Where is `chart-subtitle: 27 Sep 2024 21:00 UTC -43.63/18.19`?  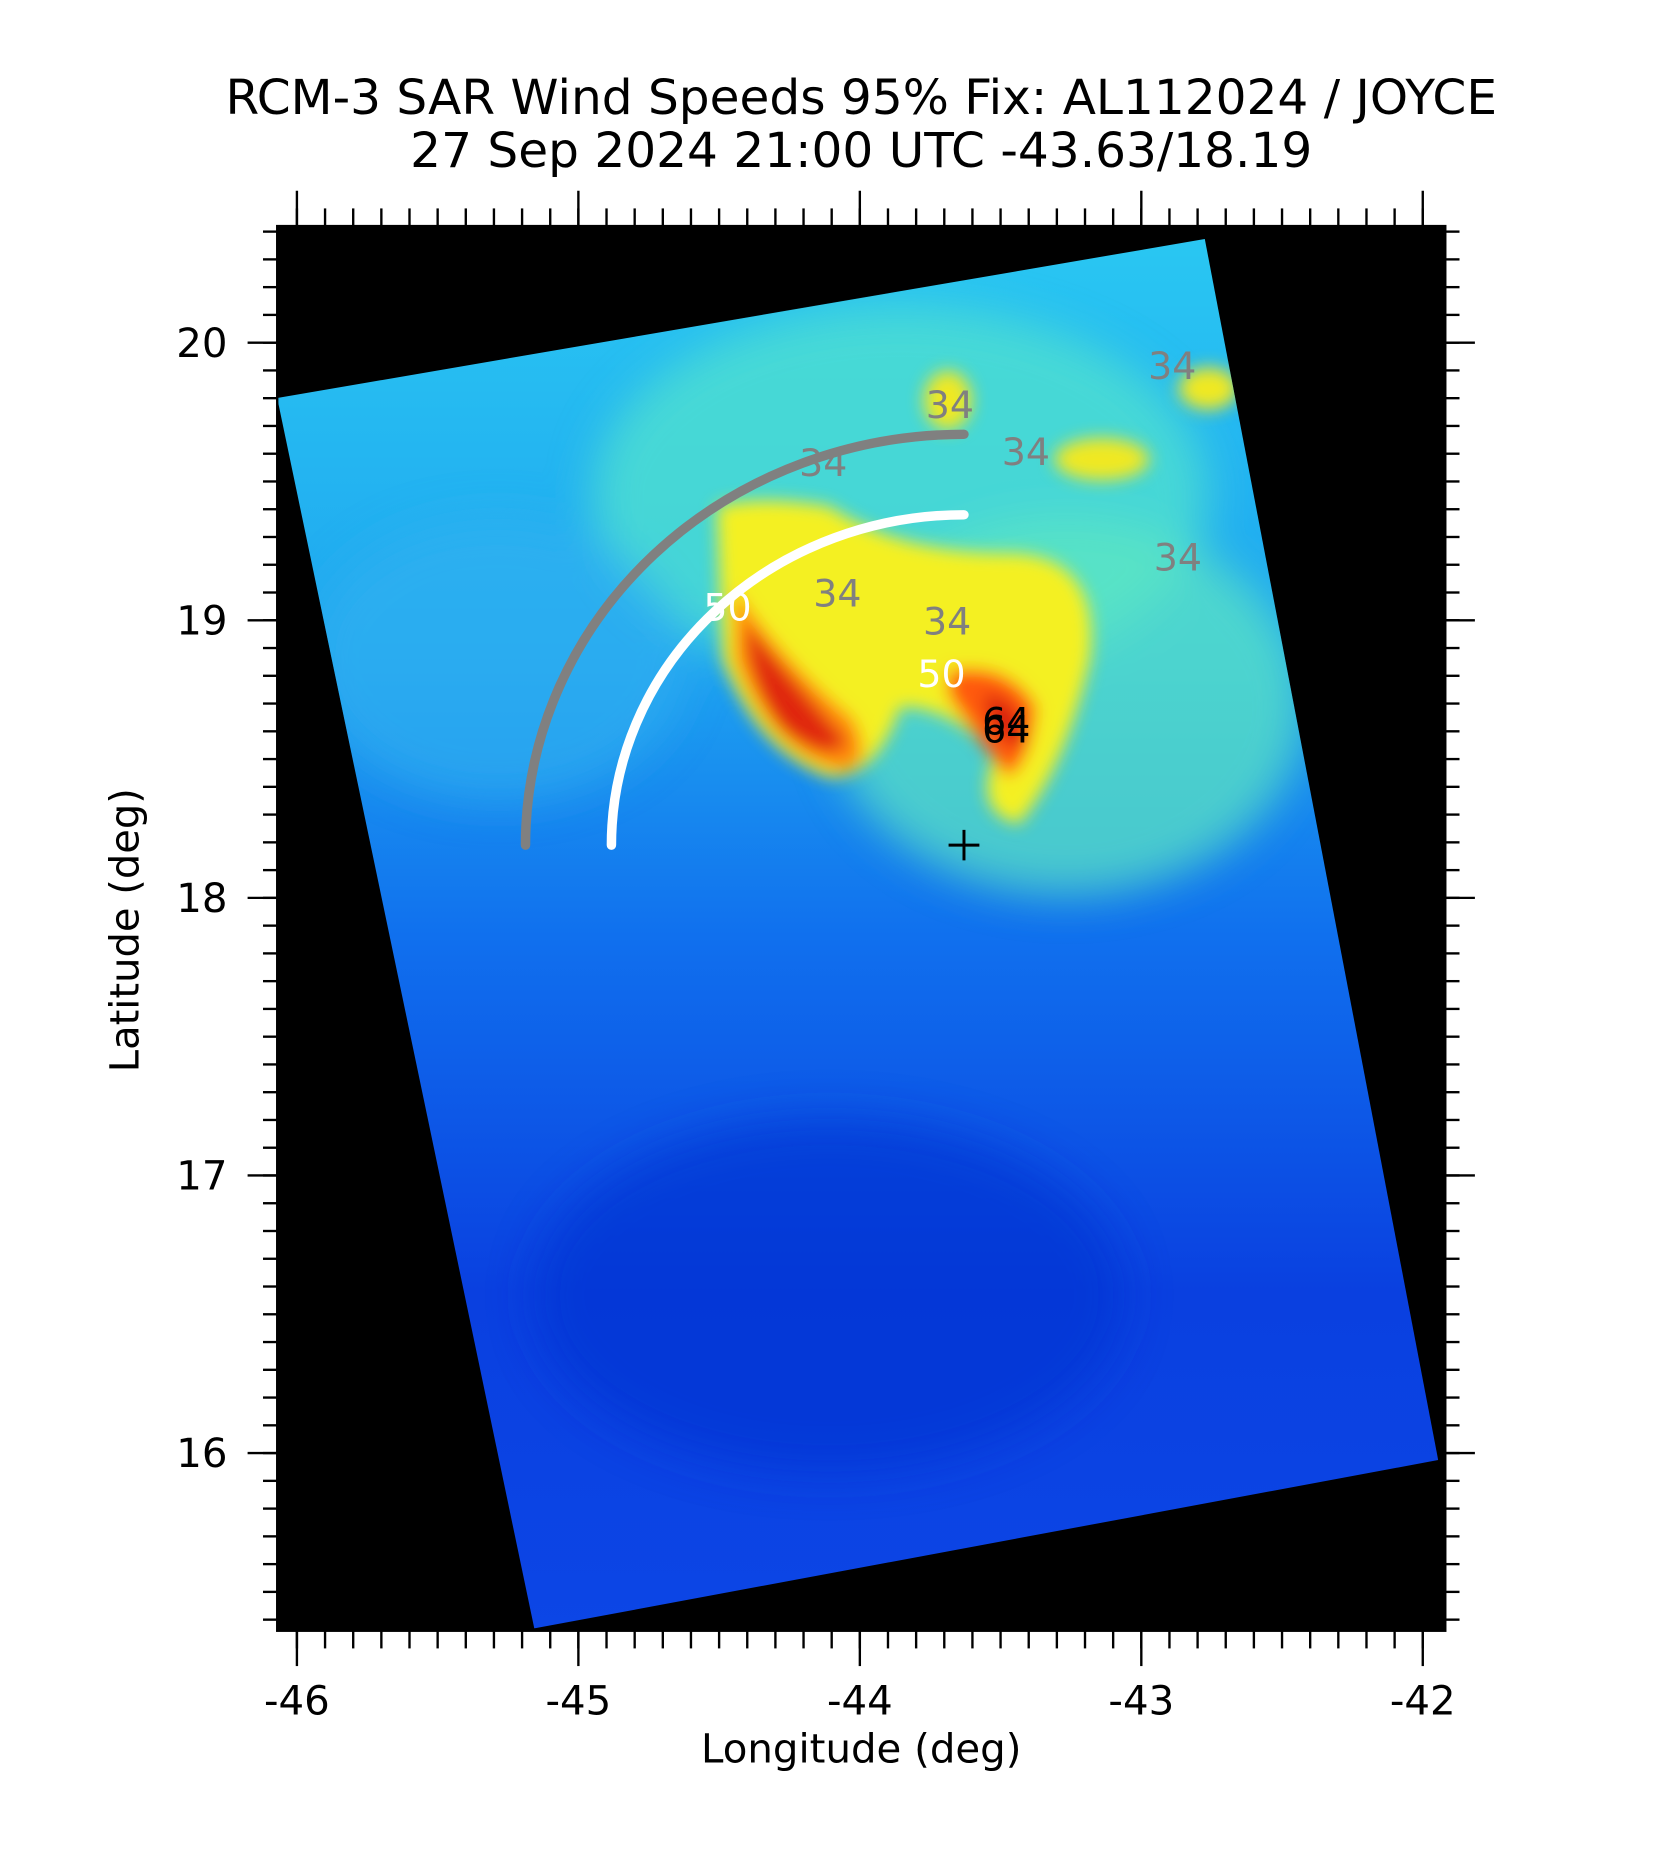
chart-subtitle: 27 Sep 2024 21:00 UTC -43.63/18.19 is located at coordinates (861, 151).